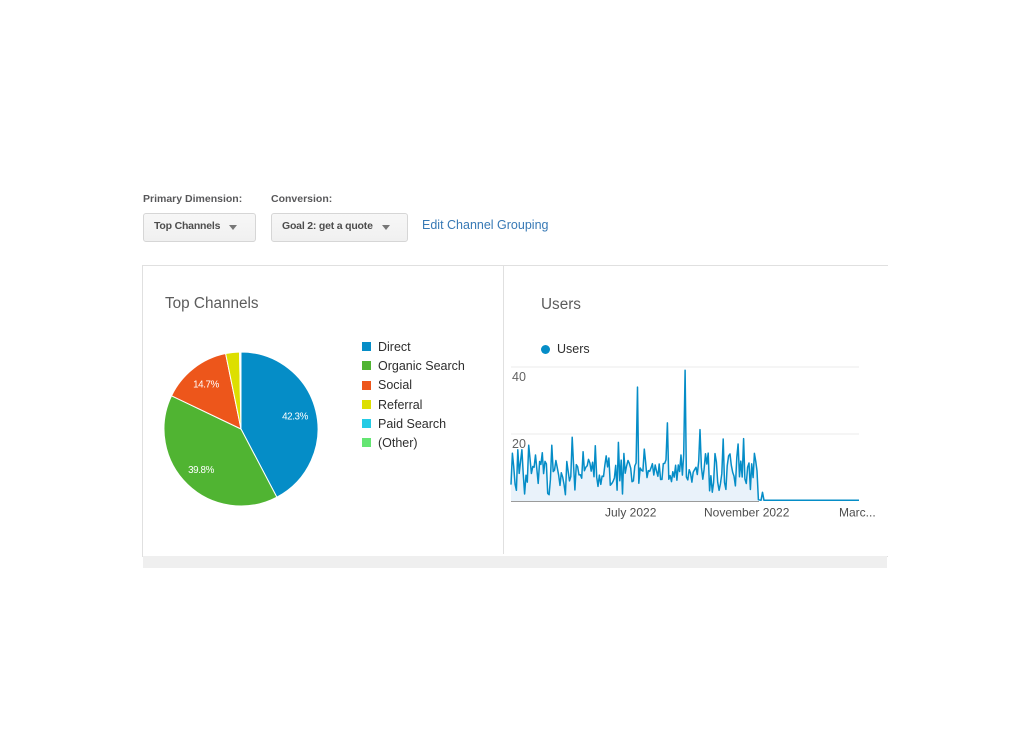 This screenshot has width=1024, height=750. Describe the element at coordinates (206, 385) in the screenshot. I see `svg-text: 14.7%` at that location.